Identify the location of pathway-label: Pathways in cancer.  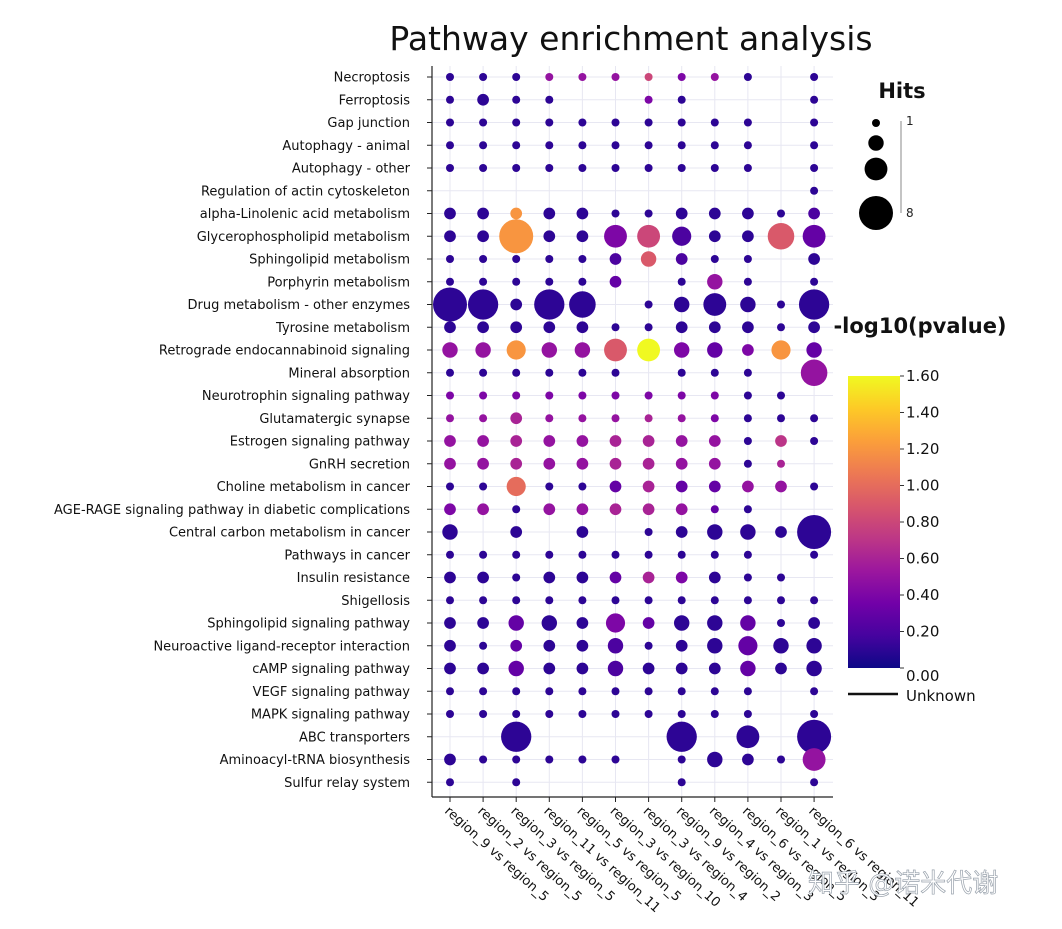
(347, 555).